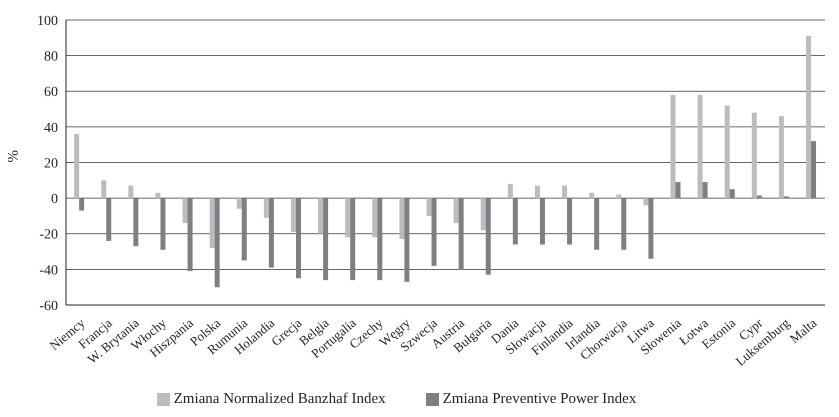 The image size is (839, 417). I want to click on y-tick-label: 40, so click(51, 128).